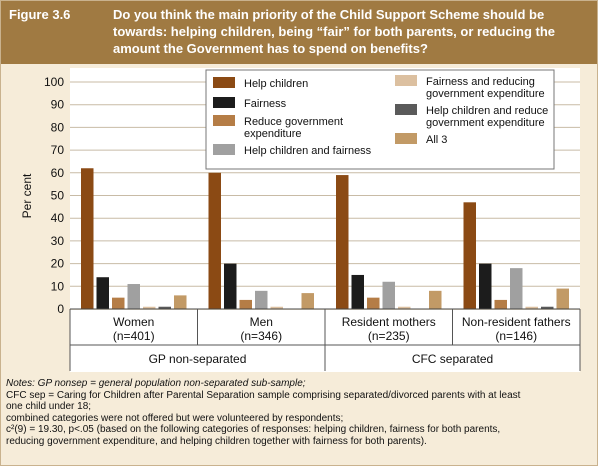 The width and height of the screenshot is (598, 466). I want to click on y-tick-label: 0, so click(60, 309).